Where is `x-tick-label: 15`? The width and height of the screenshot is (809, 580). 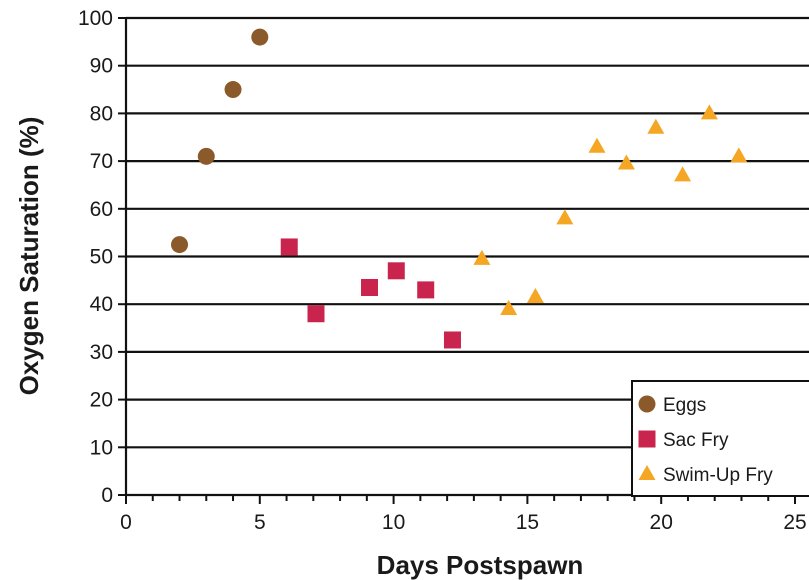 x-tick-label: 15 is located at coordinates (527, 522).